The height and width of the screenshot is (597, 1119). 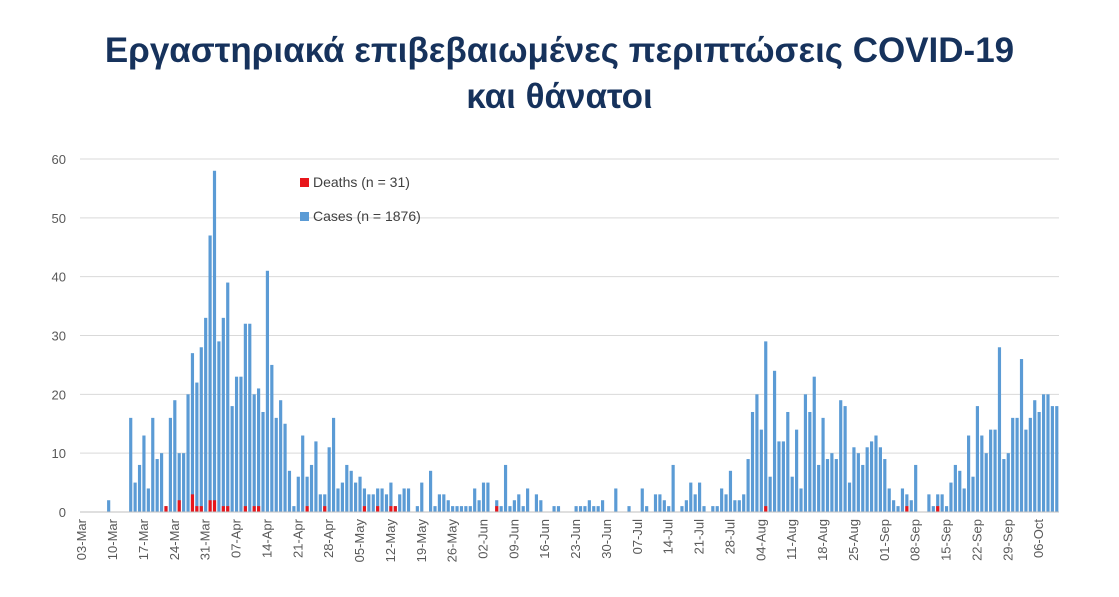 I want to click on x-tick-label: 11-Aug, so click(x=791, y=539).